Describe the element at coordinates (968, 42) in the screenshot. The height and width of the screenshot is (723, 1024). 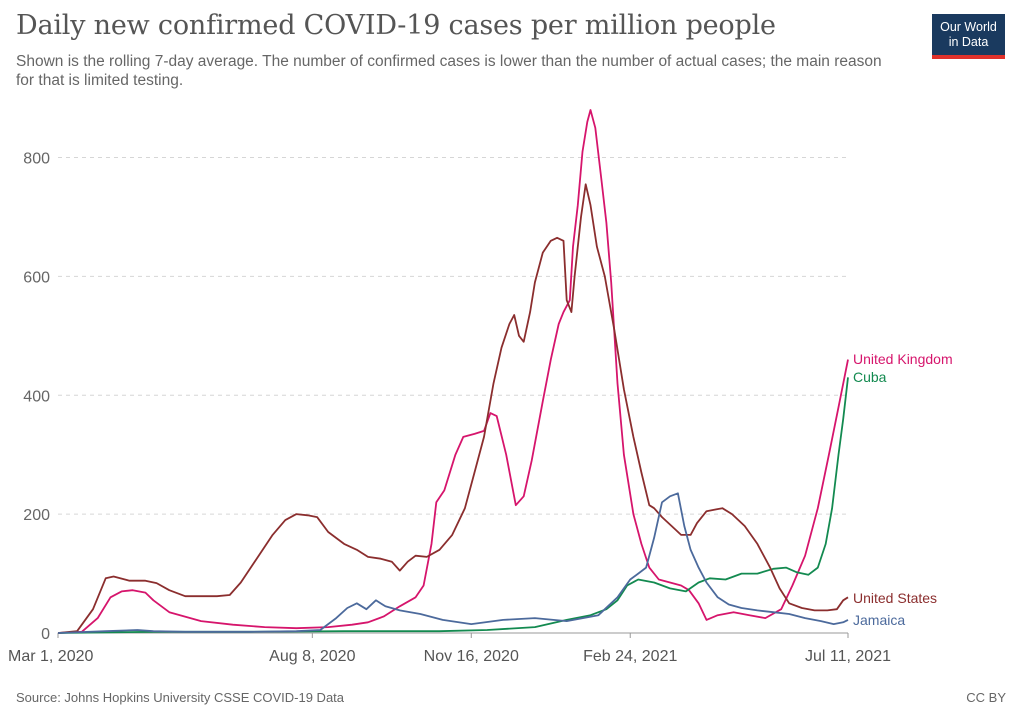
I see `logo-line-2: in Data` at that location.